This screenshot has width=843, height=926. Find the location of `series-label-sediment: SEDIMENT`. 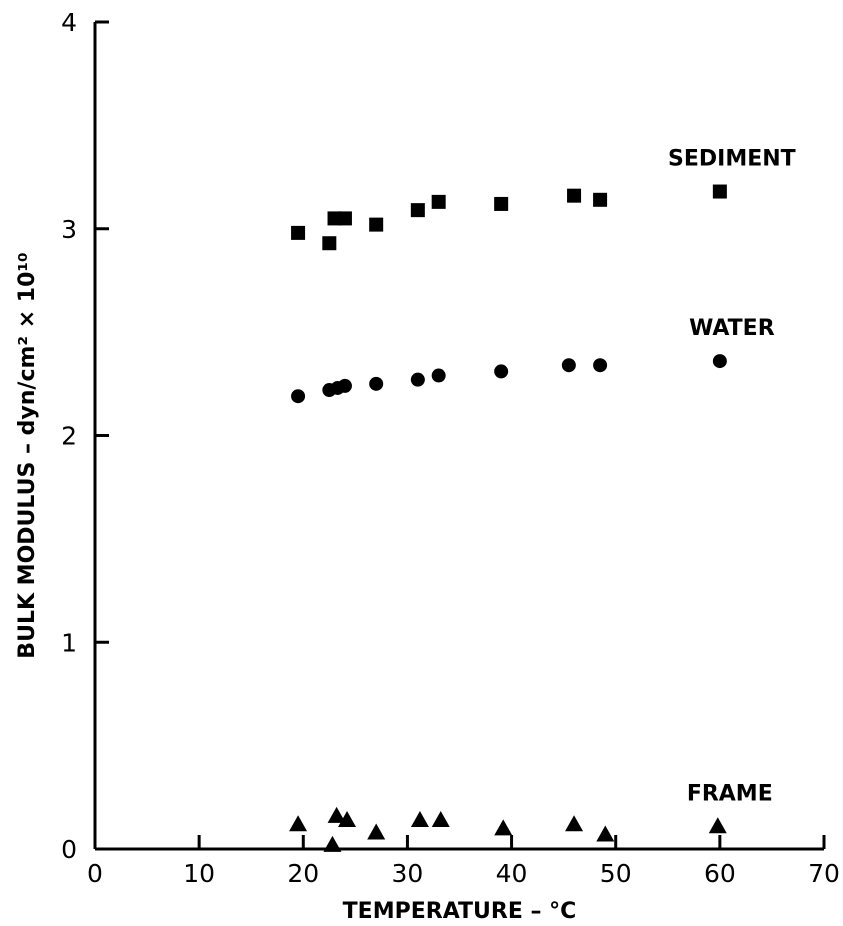

series-label-sediment: SEDIMENT is located at coordinates (732, 159).